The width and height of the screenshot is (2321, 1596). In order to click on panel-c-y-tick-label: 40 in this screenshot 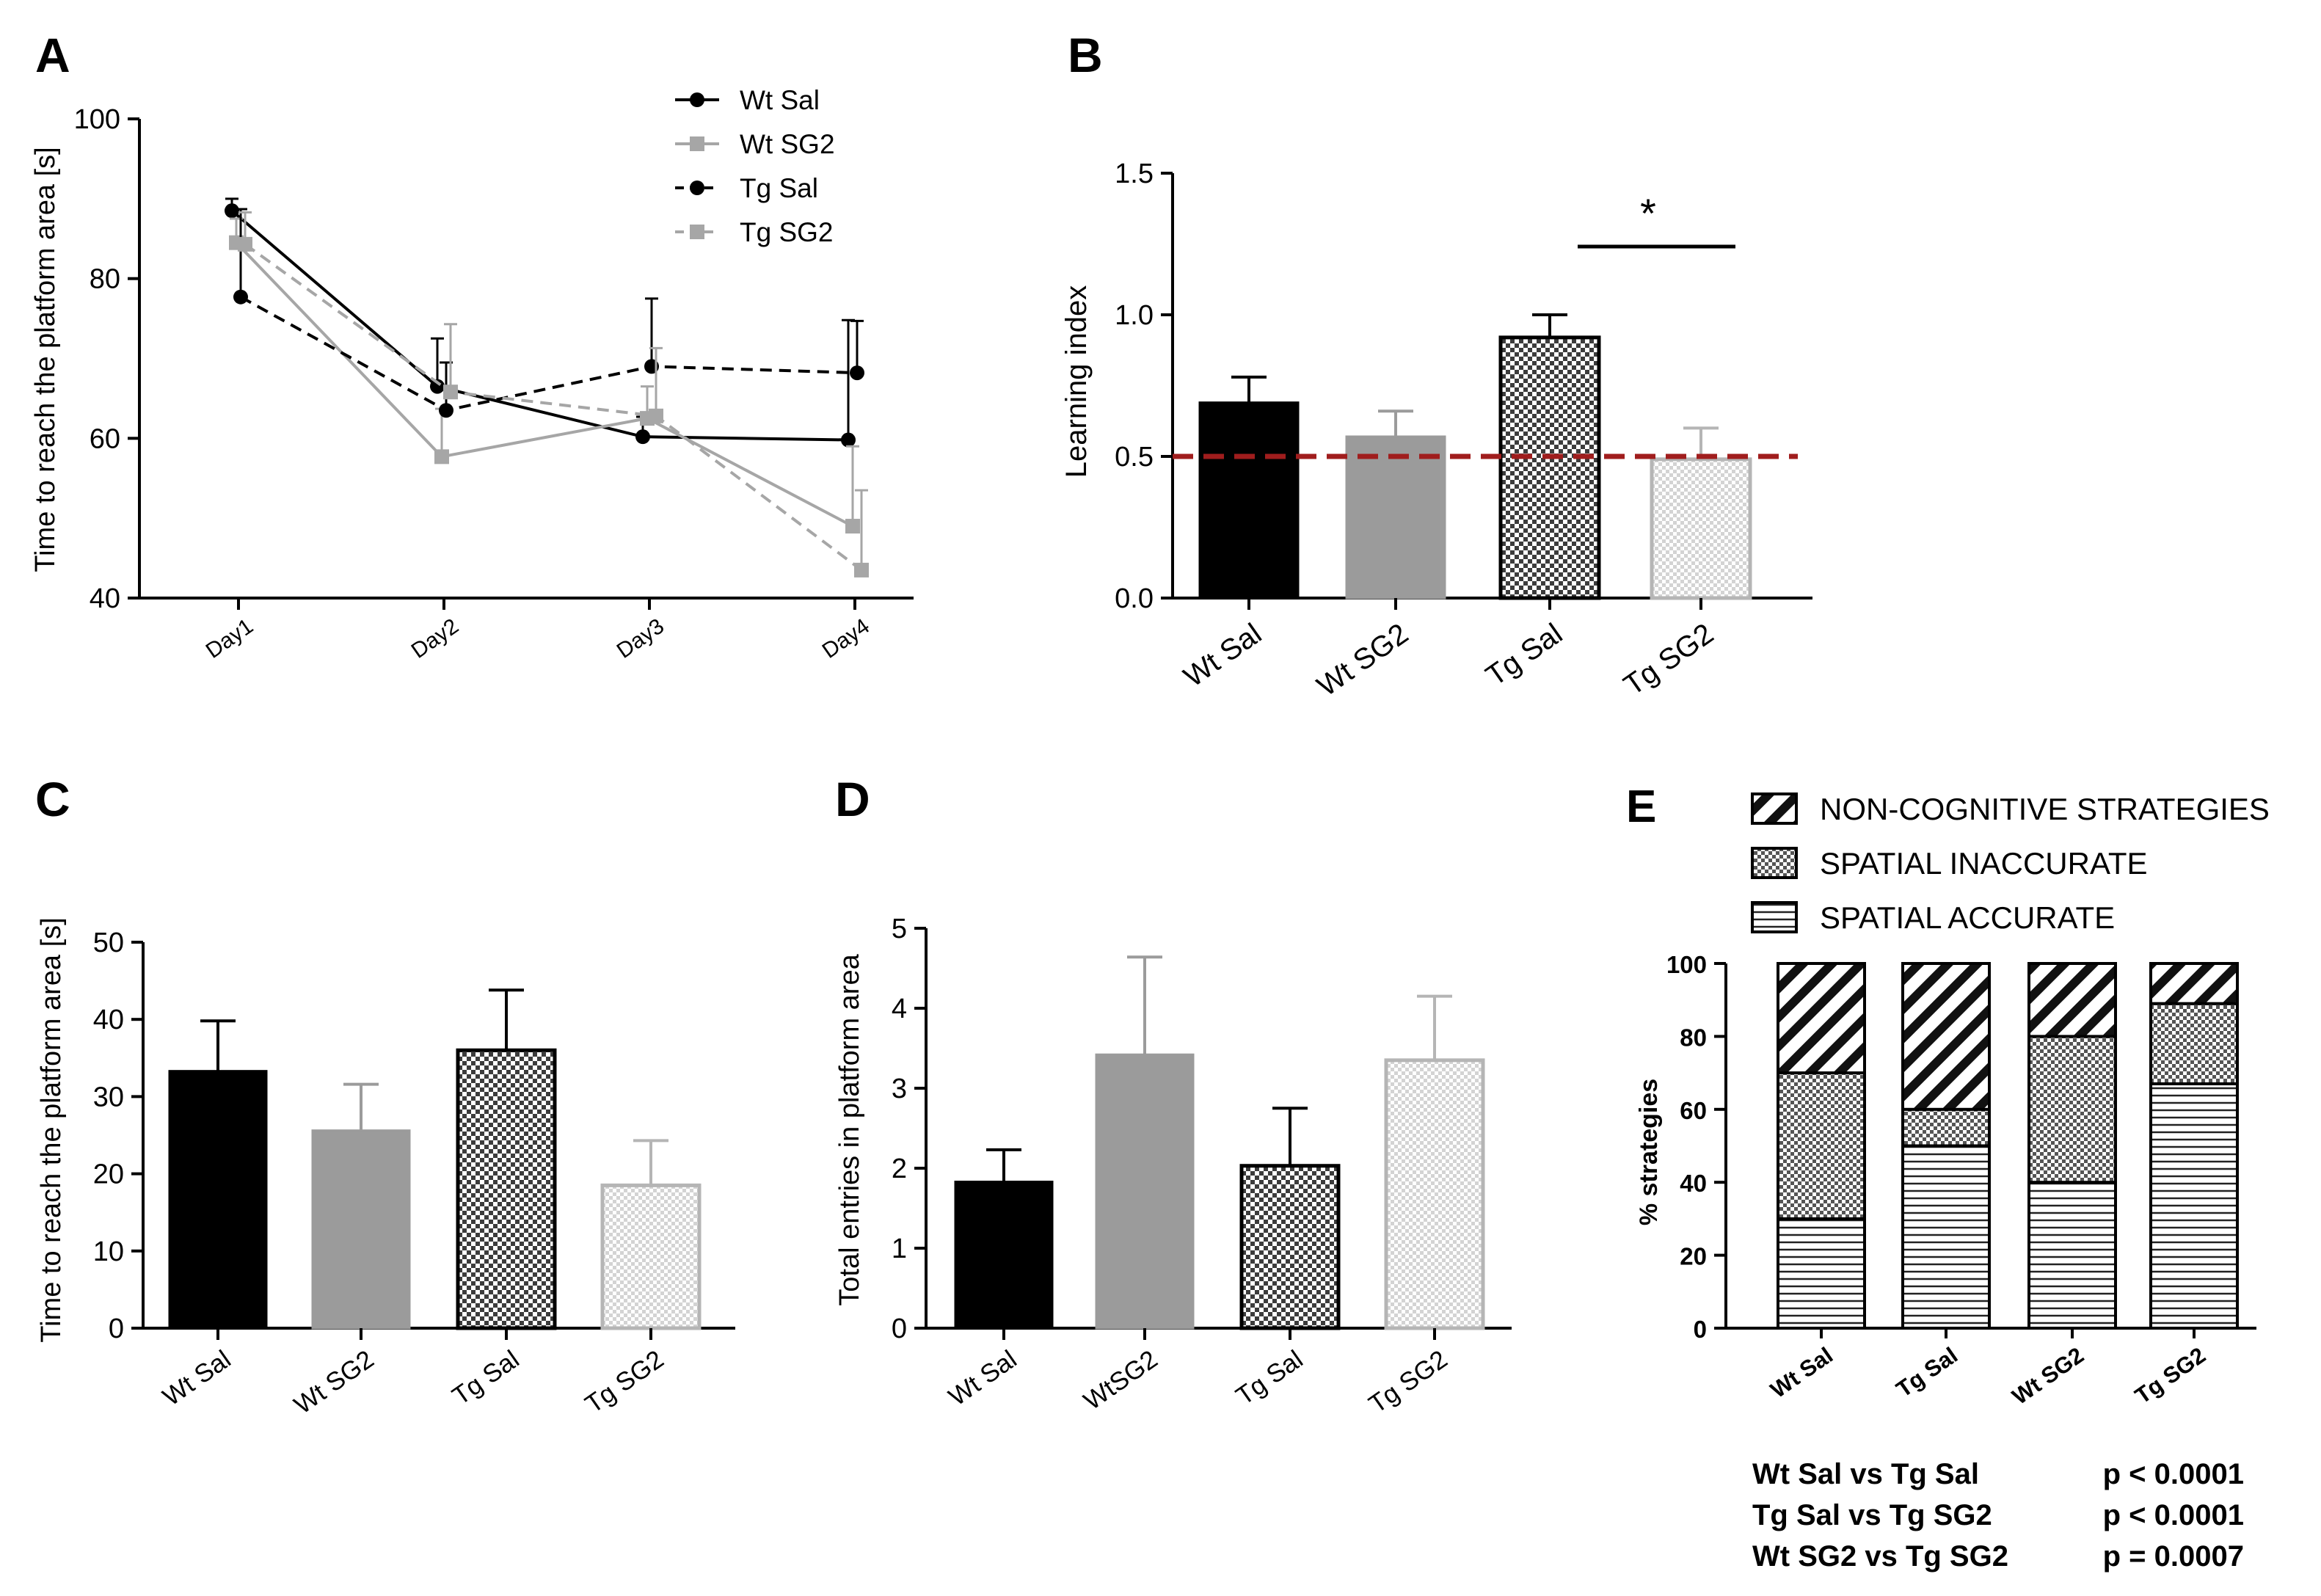, I will do `click(108, 1020)`.